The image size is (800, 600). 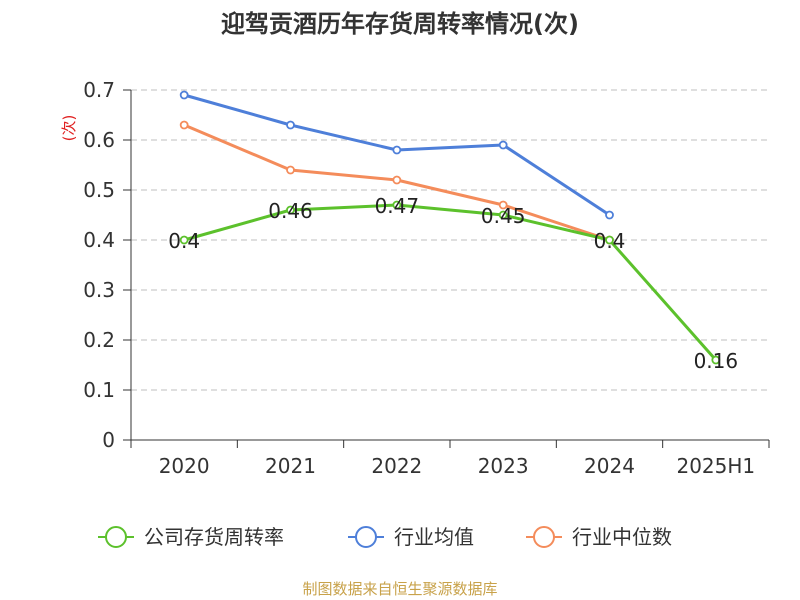 What do you see at coordinates (290, 466) in the screenshot?
I see `x-tick-label: 2021` at bounding box center [290, 466].